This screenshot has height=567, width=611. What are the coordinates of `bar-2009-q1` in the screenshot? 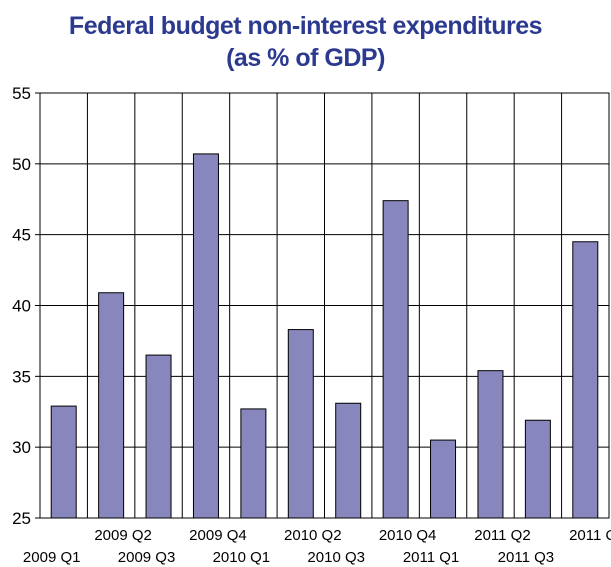 It's located at (63, 462).